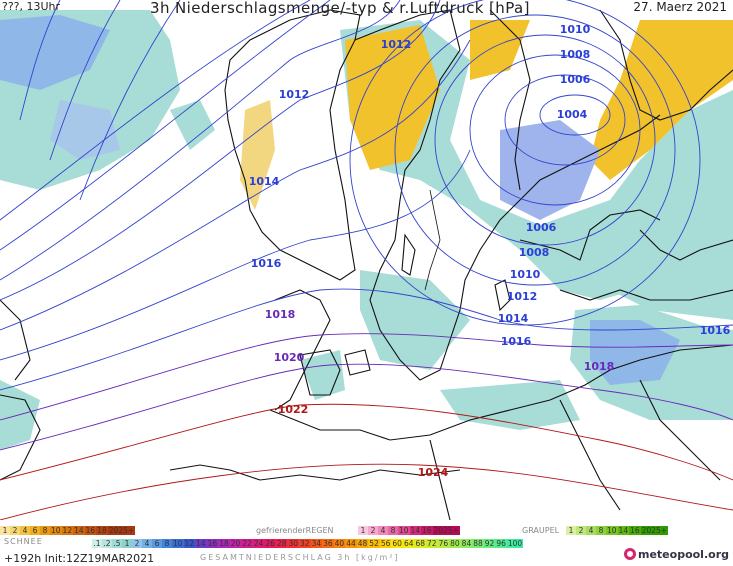 This screenshot has width=733, height=566. I want to click on legend-swatch: 96, so click(501, 543).